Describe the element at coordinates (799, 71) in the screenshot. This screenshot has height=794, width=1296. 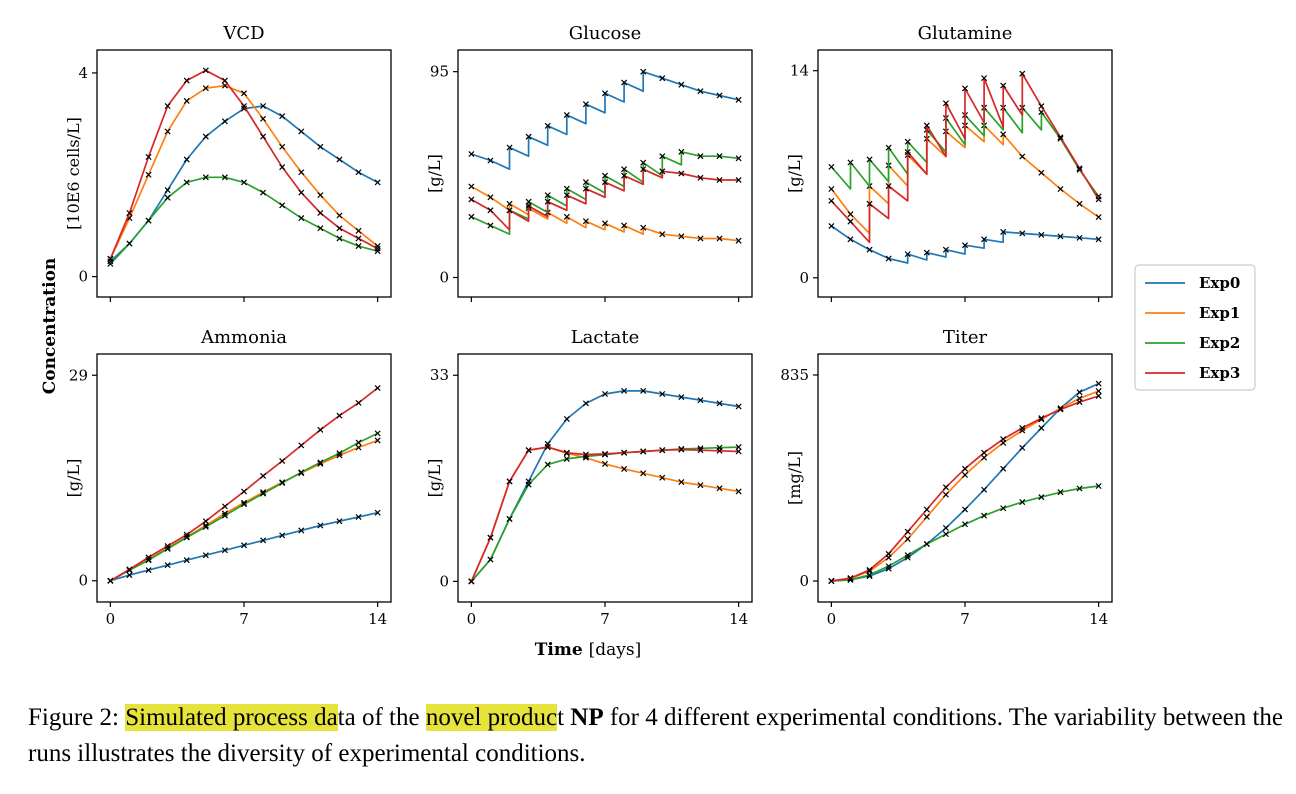
I see `y-tick-label: 14` at that location.